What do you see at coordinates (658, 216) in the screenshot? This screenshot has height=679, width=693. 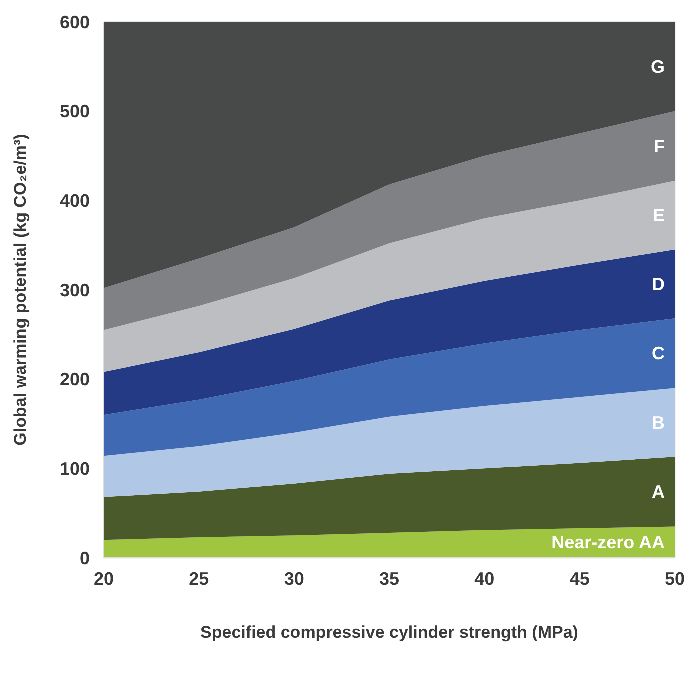 I see `series-label: E` at bounding box center [658, 216].